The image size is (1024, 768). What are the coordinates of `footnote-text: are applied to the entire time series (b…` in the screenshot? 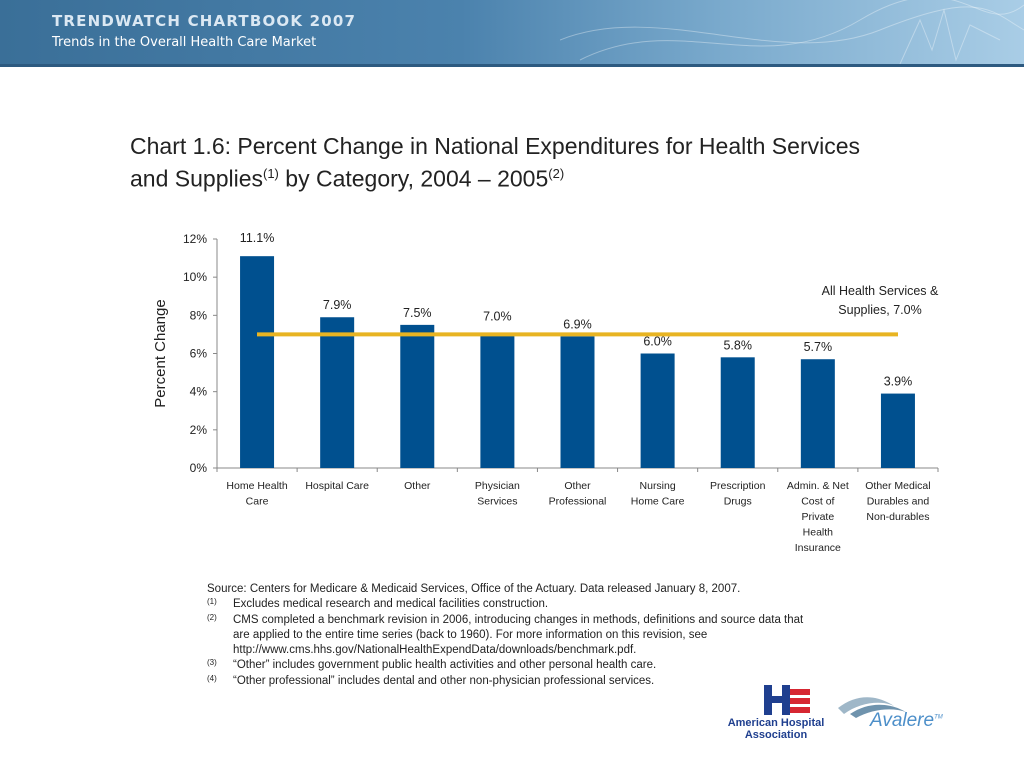 It's located at (470, 634).